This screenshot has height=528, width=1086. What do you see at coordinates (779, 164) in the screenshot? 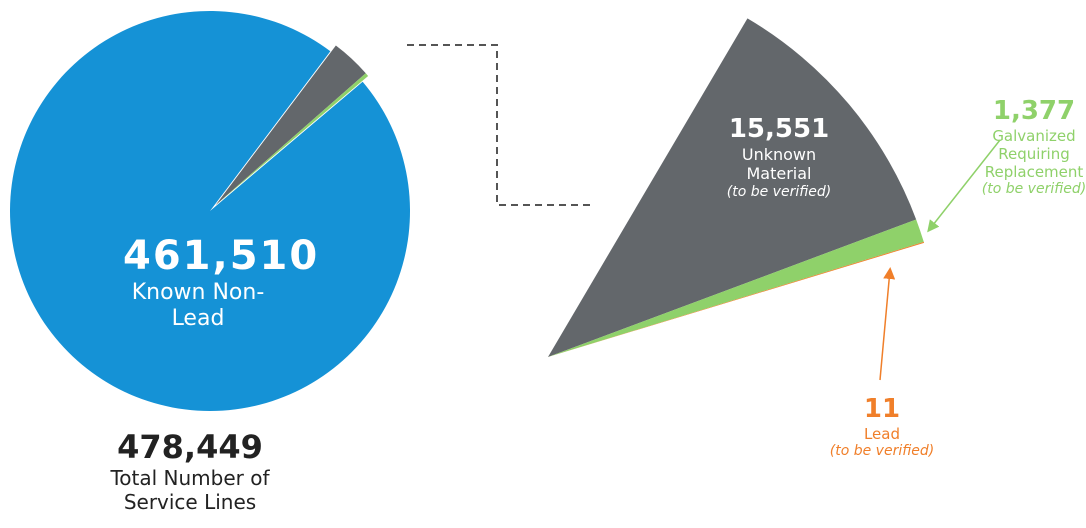
I see `category-label: Unknown Material` at bounding box center [779, 164].